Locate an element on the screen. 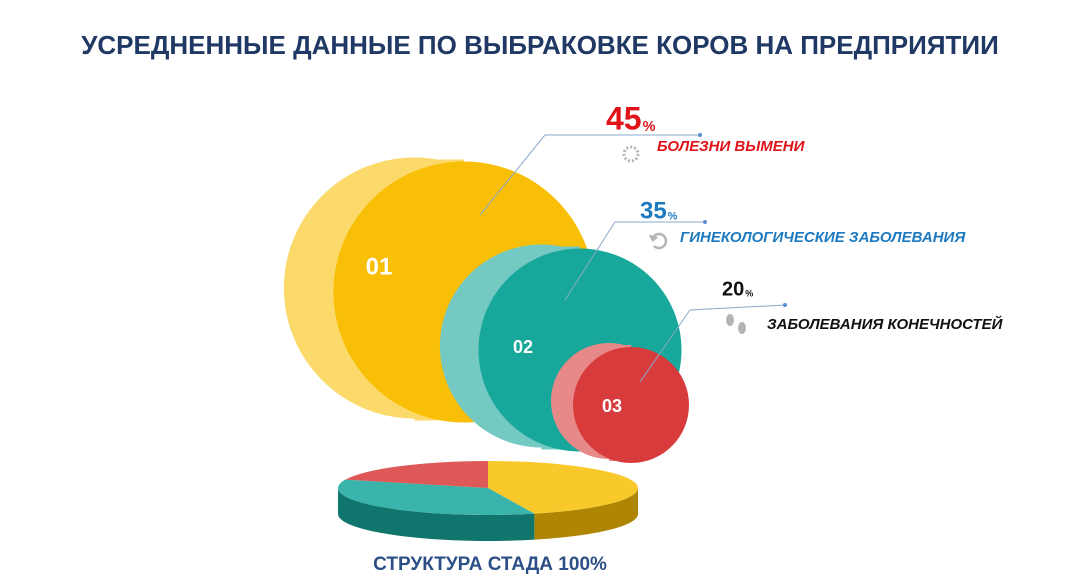 This screenshot has height=586, width=1080. icons is located at coordinates (684, 239).